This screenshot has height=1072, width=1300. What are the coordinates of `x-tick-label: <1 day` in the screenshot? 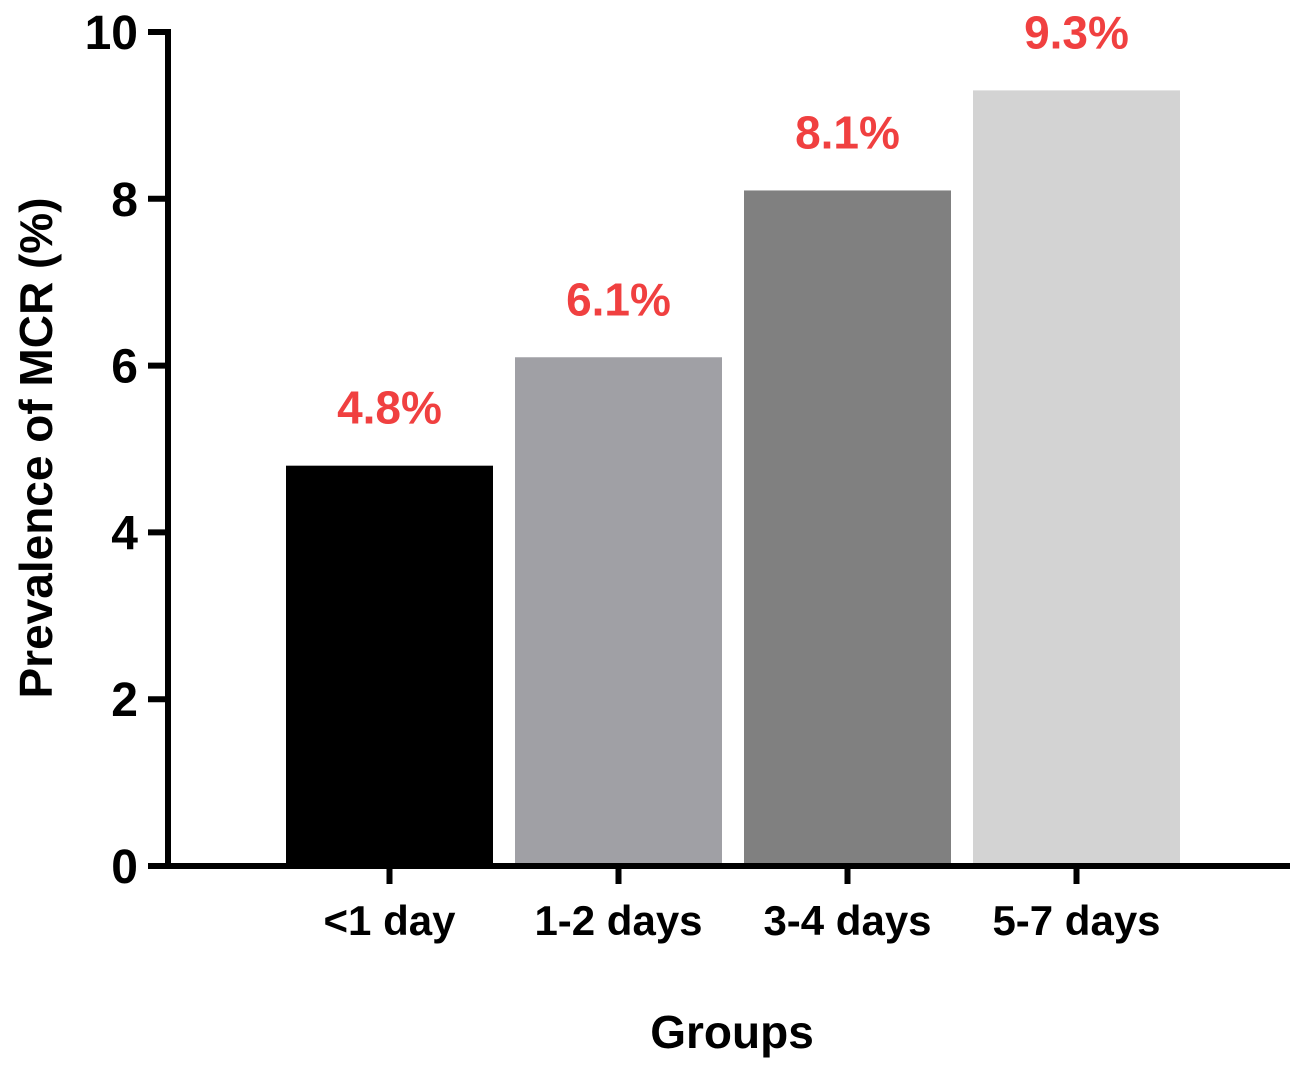 It's located at (390, 920).